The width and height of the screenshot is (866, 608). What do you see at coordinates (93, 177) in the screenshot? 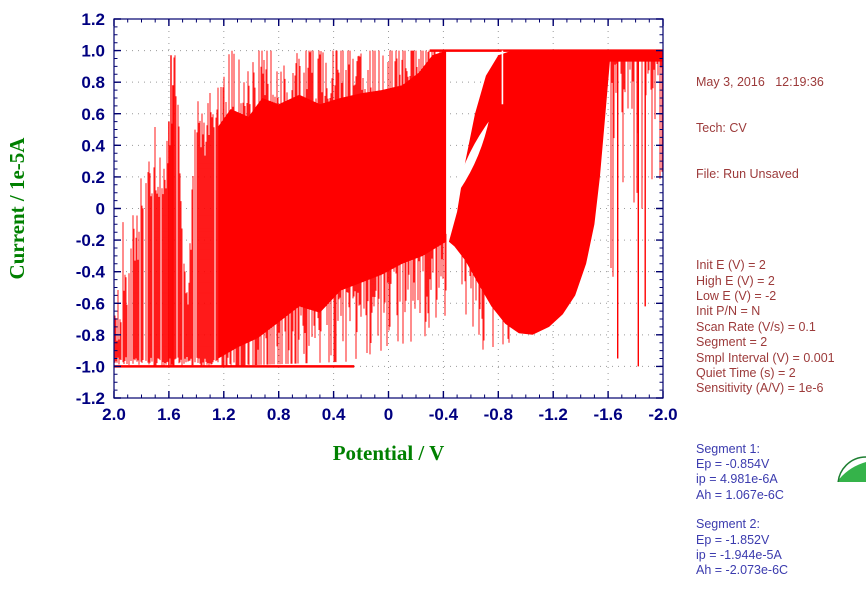
I see `y-tick-label: 0.2` at bounding box center [93, 177].